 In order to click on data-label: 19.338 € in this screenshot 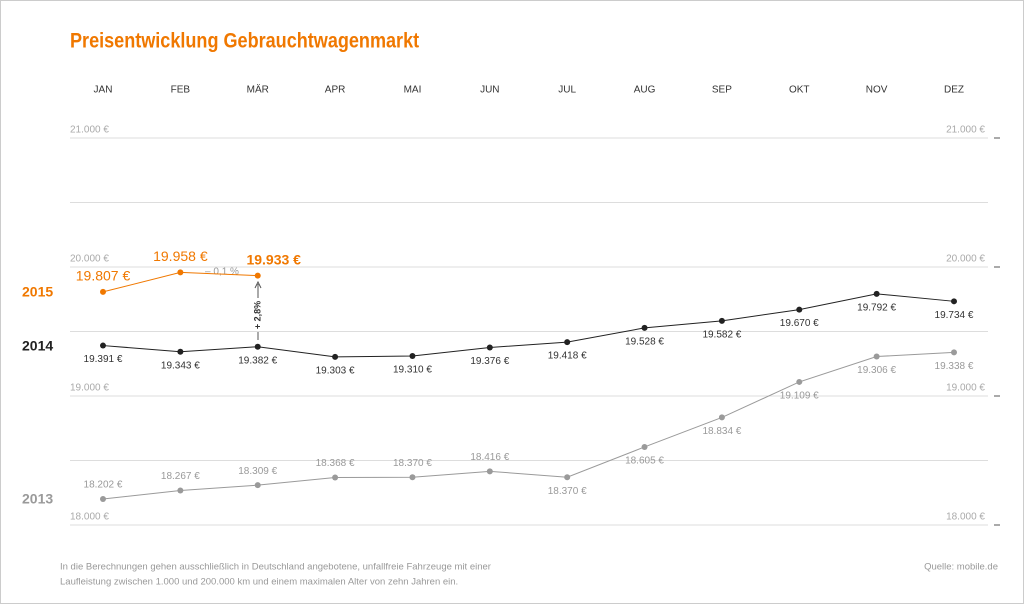, I will do `click(954, 366)`.